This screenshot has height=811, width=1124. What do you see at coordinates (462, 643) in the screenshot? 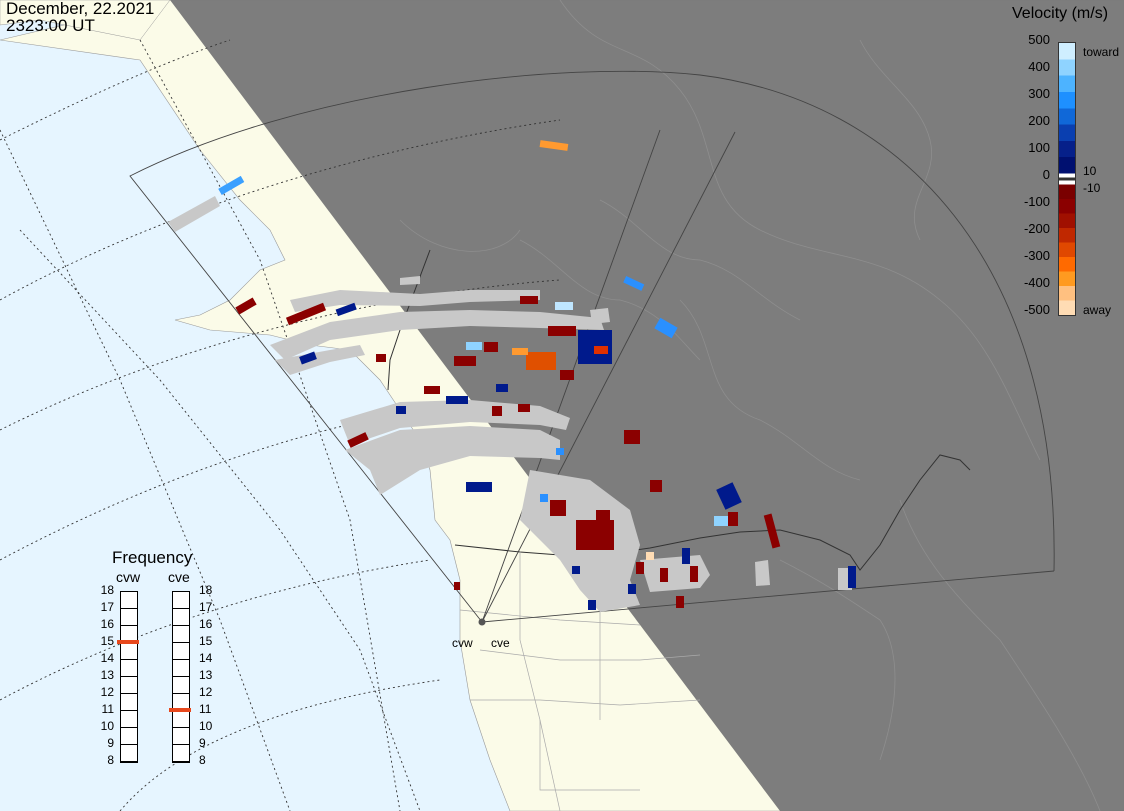
I see `site-label-cvw: cvw` at bounding box center [462, 643].